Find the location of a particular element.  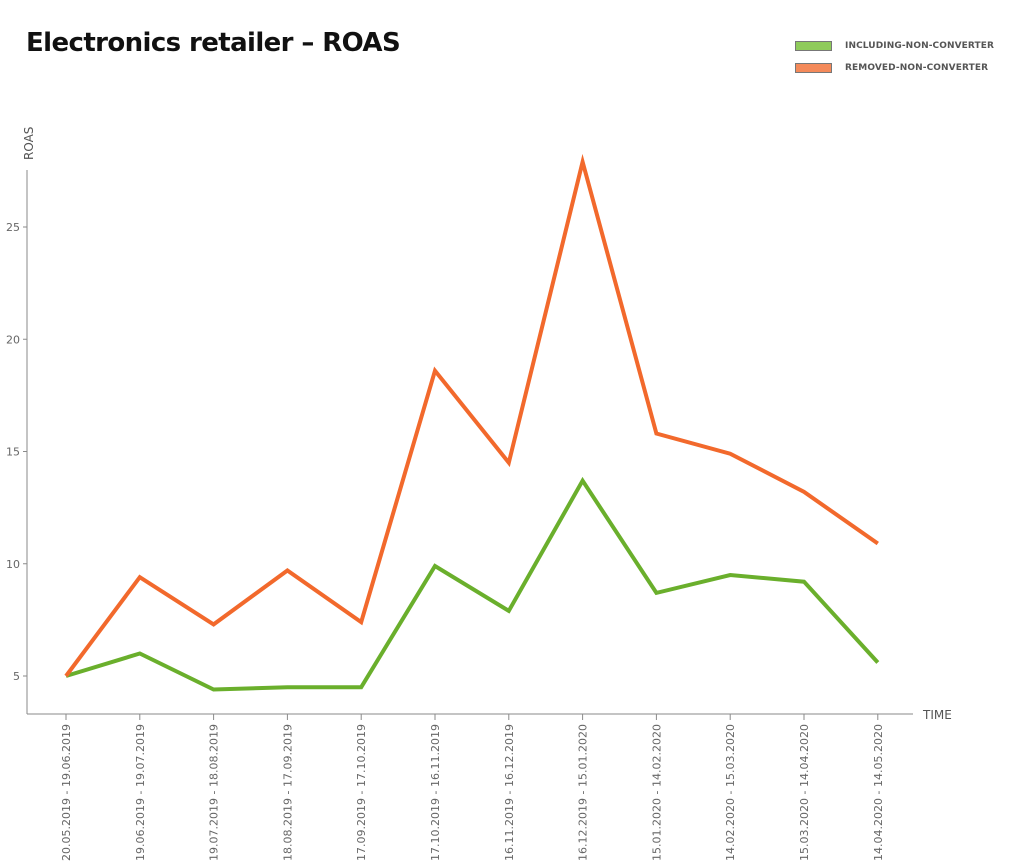

x-tick-label: 16.12.2019 - 15.01.2020 is located at coordinates (583, 792).